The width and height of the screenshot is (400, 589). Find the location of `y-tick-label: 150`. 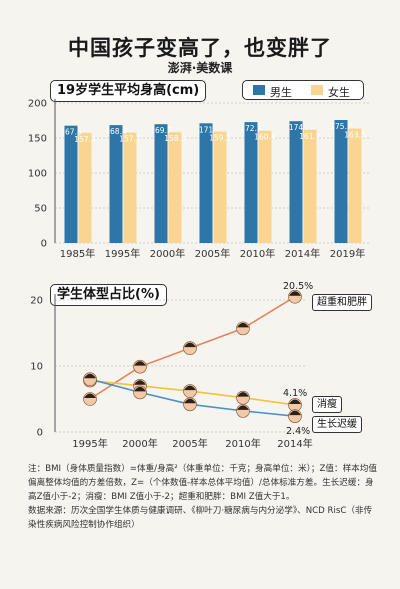

y-tick-label: 150 is located at coordinates (37, 139).